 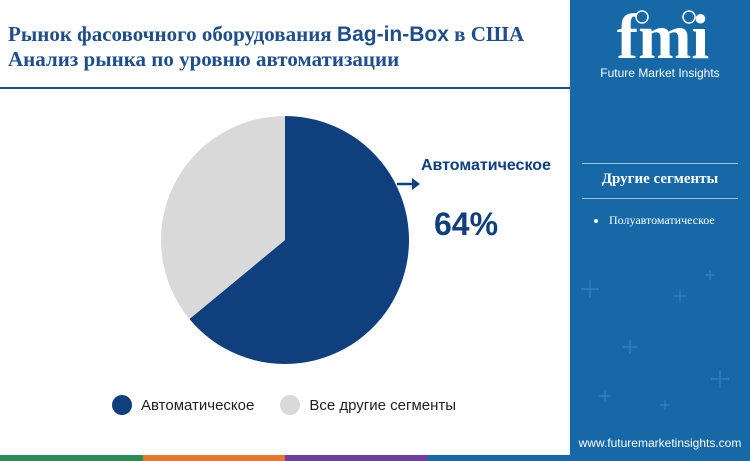 What do you see at coordinates (392, 34) in the screenshot?
I see `title-highlight: Bag-in-Box` at bounding box center [392, 34].